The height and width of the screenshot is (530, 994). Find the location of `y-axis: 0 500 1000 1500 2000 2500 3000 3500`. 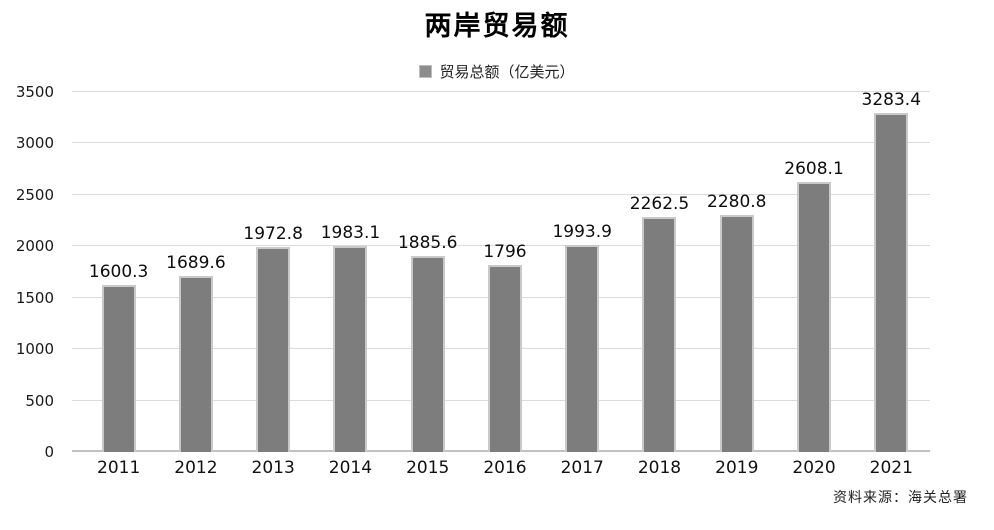

y-axis: 0 500 1000 1500 2000 2500 3000 3500 is located at coordinates (35, 272).